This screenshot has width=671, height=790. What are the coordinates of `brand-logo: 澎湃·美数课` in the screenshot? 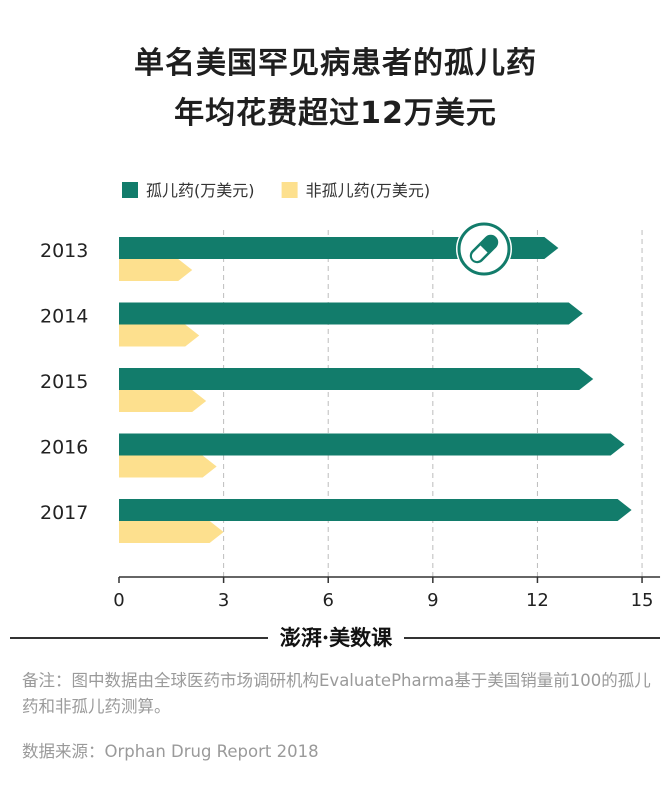 It's located at (336, 637).